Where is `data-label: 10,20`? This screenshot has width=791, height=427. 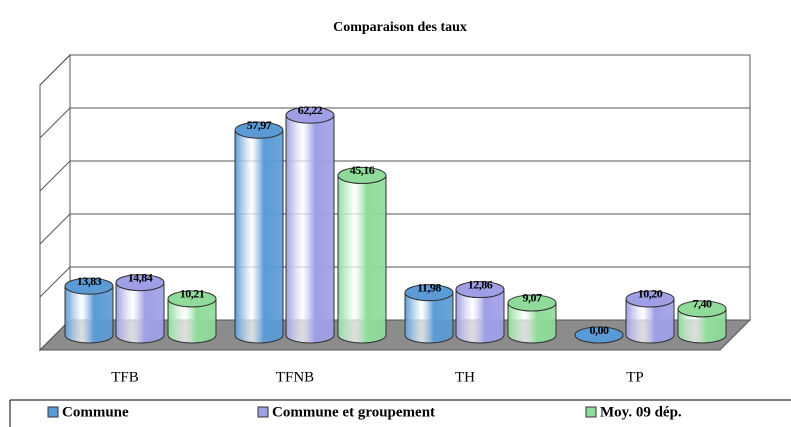 data-label: 10,20 is located at coordinates (650, 294).